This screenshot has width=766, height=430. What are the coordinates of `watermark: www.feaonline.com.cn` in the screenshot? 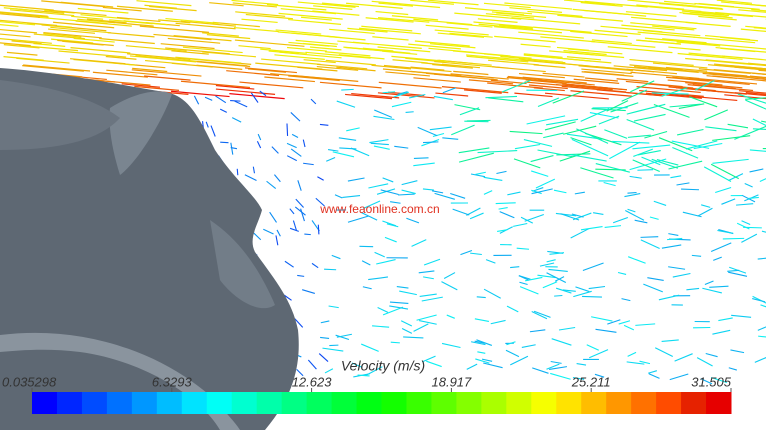 It's located at (379, 209).